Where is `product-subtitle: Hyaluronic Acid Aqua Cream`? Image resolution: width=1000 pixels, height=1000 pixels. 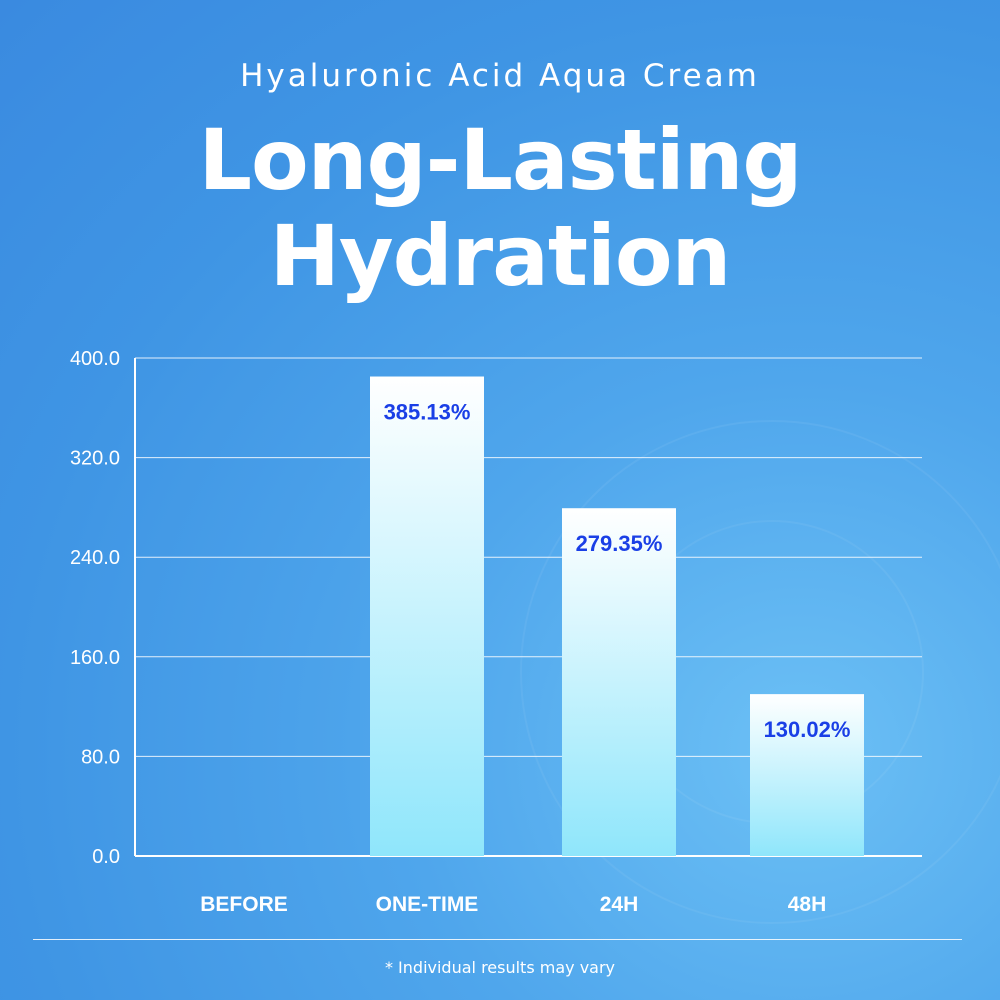 product-subtitle: Hyaluronic Acid Aqua Cream is located at coordinates (500, 76).